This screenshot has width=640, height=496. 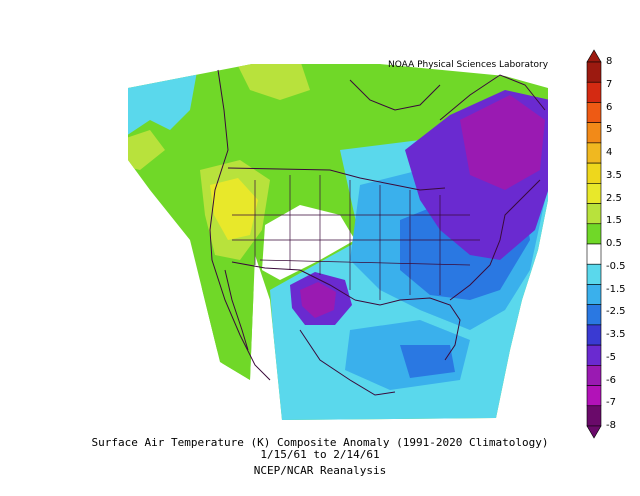 What do you see at coordinates (594, 56) in the screenshot?
I see `colorbar-max-arrow` at bounding box center [594, 56].